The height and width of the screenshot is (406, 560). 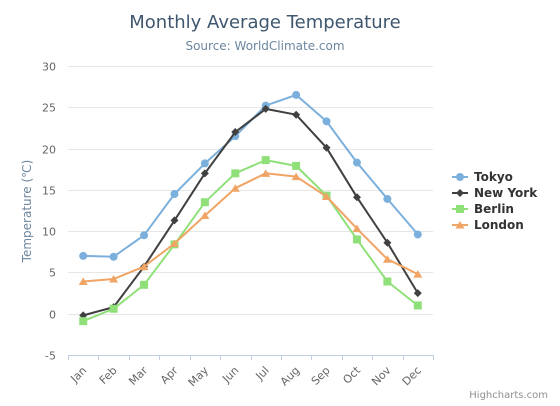 What do you see at coordinates (108, 375) in the screenshot?
I see `x-tick-label: Feb` at bounding box center [108, 375].